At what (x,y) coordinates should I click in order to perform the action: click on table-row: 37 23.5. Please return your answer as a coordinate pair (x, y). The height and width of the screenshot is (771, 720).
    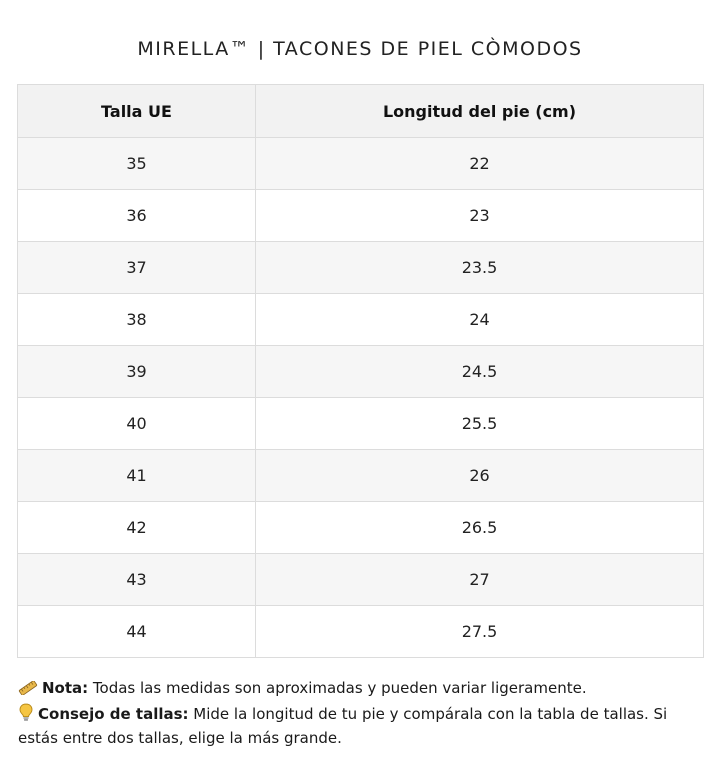
    Looking at the image, I should click on (360, 267).